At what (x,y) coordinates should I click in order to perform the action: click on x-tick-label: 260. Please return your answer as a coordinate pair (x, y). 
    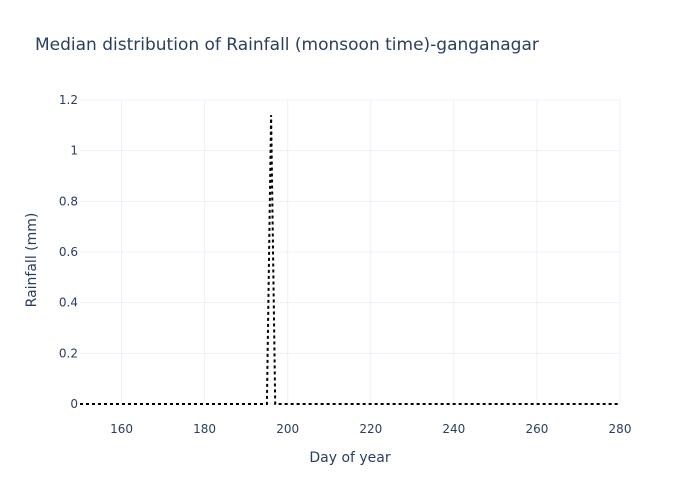
    Looking at the image, I should click on (536, 429).